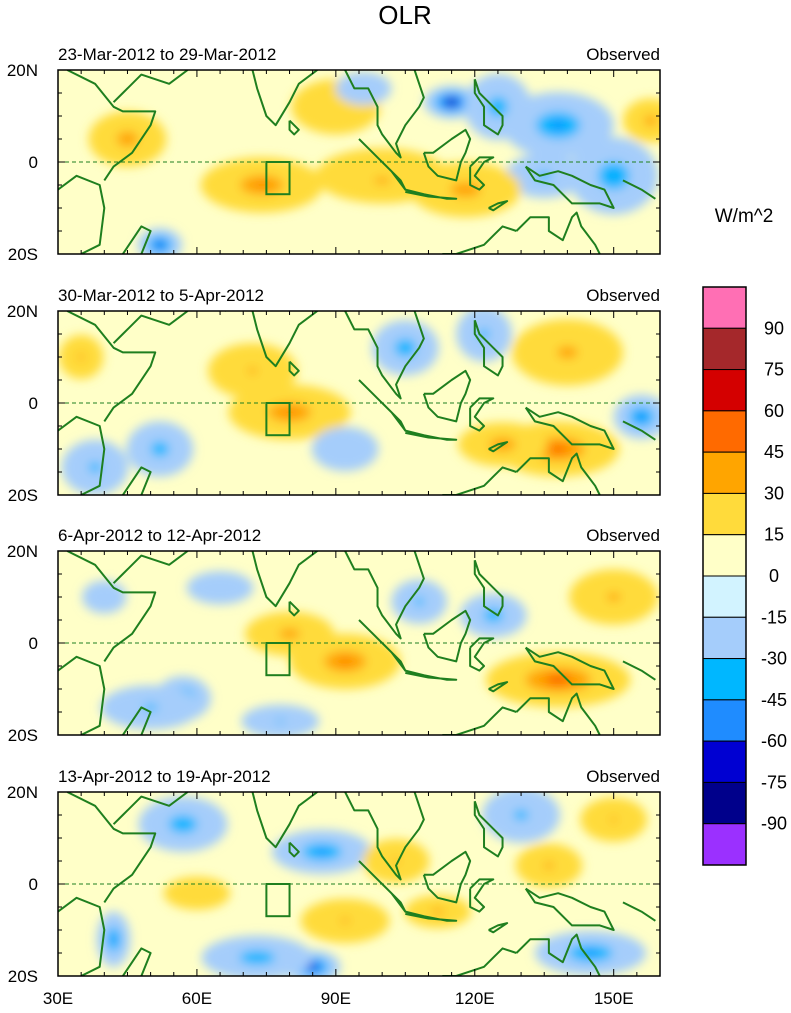 This screenshot has width=791, height=1013. What do you see at coordinates (774, 741) in the screenshot?
I see `colorbar-label: -60` at bounding box center [774, 741].